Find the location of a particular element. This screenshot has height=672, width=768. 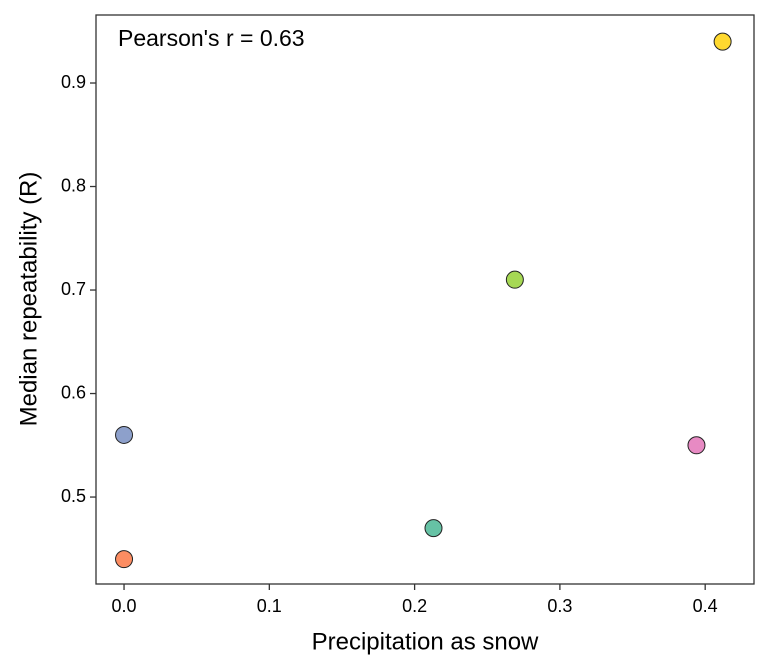

y-tick-label: 0.7 is located at coordinates (73, 289).